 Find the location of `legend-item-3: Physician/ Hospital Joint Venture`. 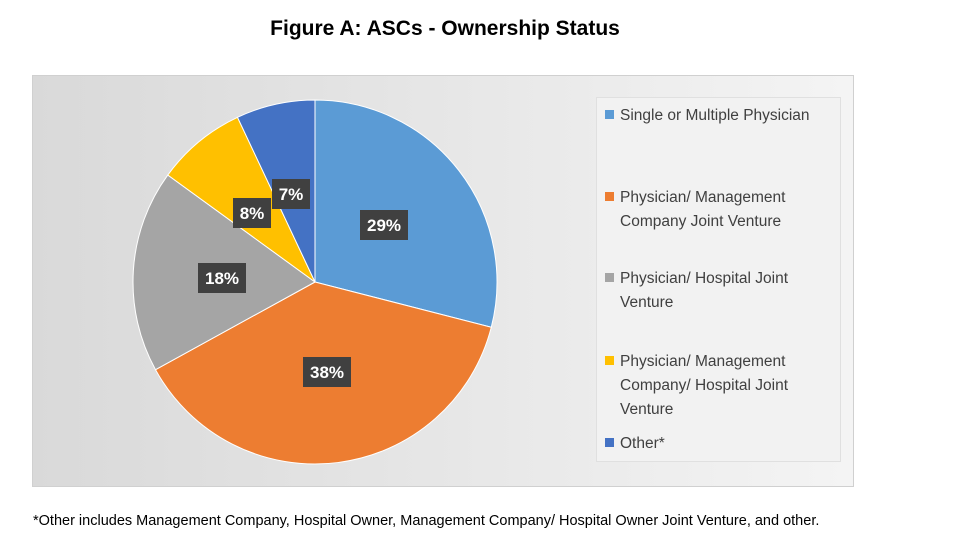

legend-item-3: Physician/ Hospital Joint Venture is located at coordinates (721, 291).